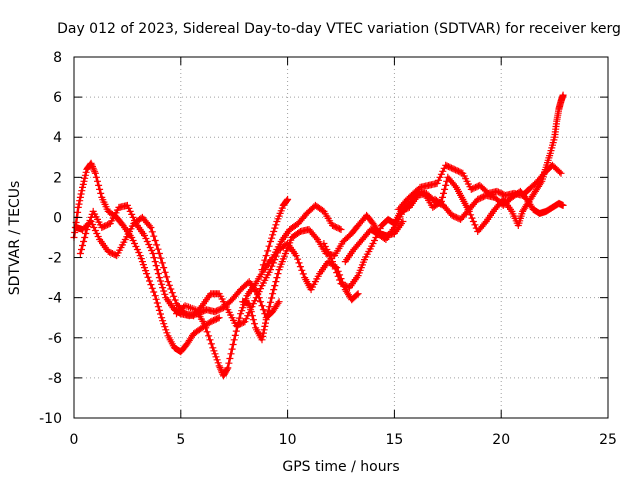 Image resolution: width=640 pixels, height=480 pixels. Describe the element at coordinates (74, 440) in the screenshot. I see `x-tick-label: 0` at that location.